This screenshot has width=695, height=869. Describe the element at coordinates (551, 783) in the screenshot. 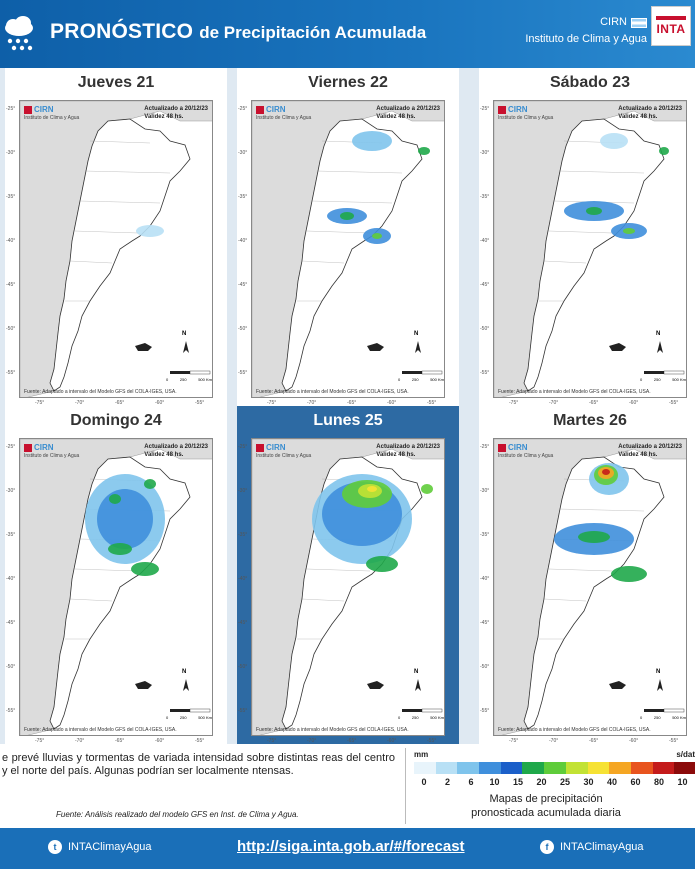

I see `legend-ticks: 0 2 6 10 15 20 25 30 40 60 80 10` at that location.